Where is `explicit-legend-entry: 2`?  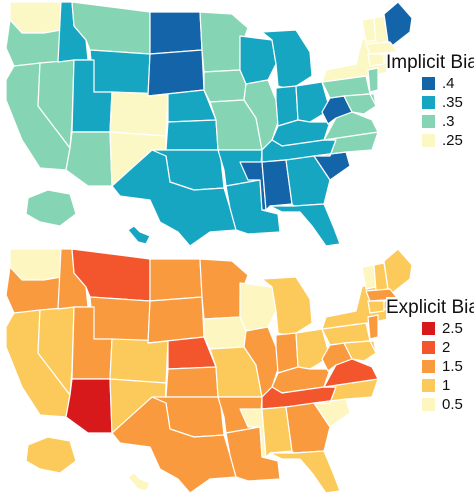 explicit-legend-entry: 2 is located at coordinates (448, 347).